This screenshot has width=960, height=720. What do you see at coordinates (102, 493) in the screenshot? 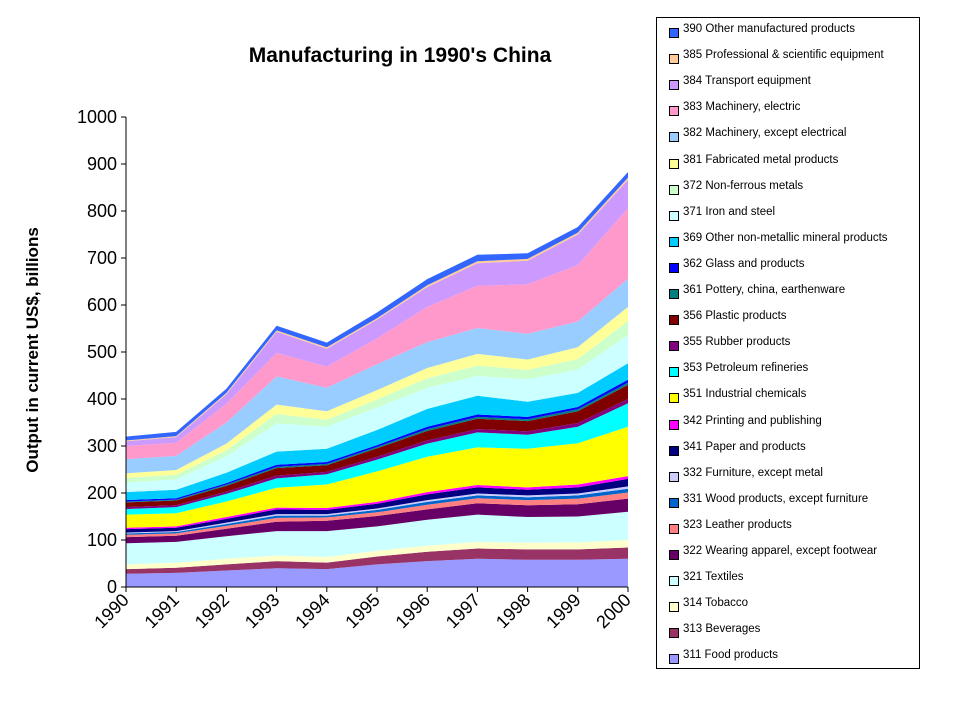
I see `y-tick-label: 200` at bounding box center [102, 493].